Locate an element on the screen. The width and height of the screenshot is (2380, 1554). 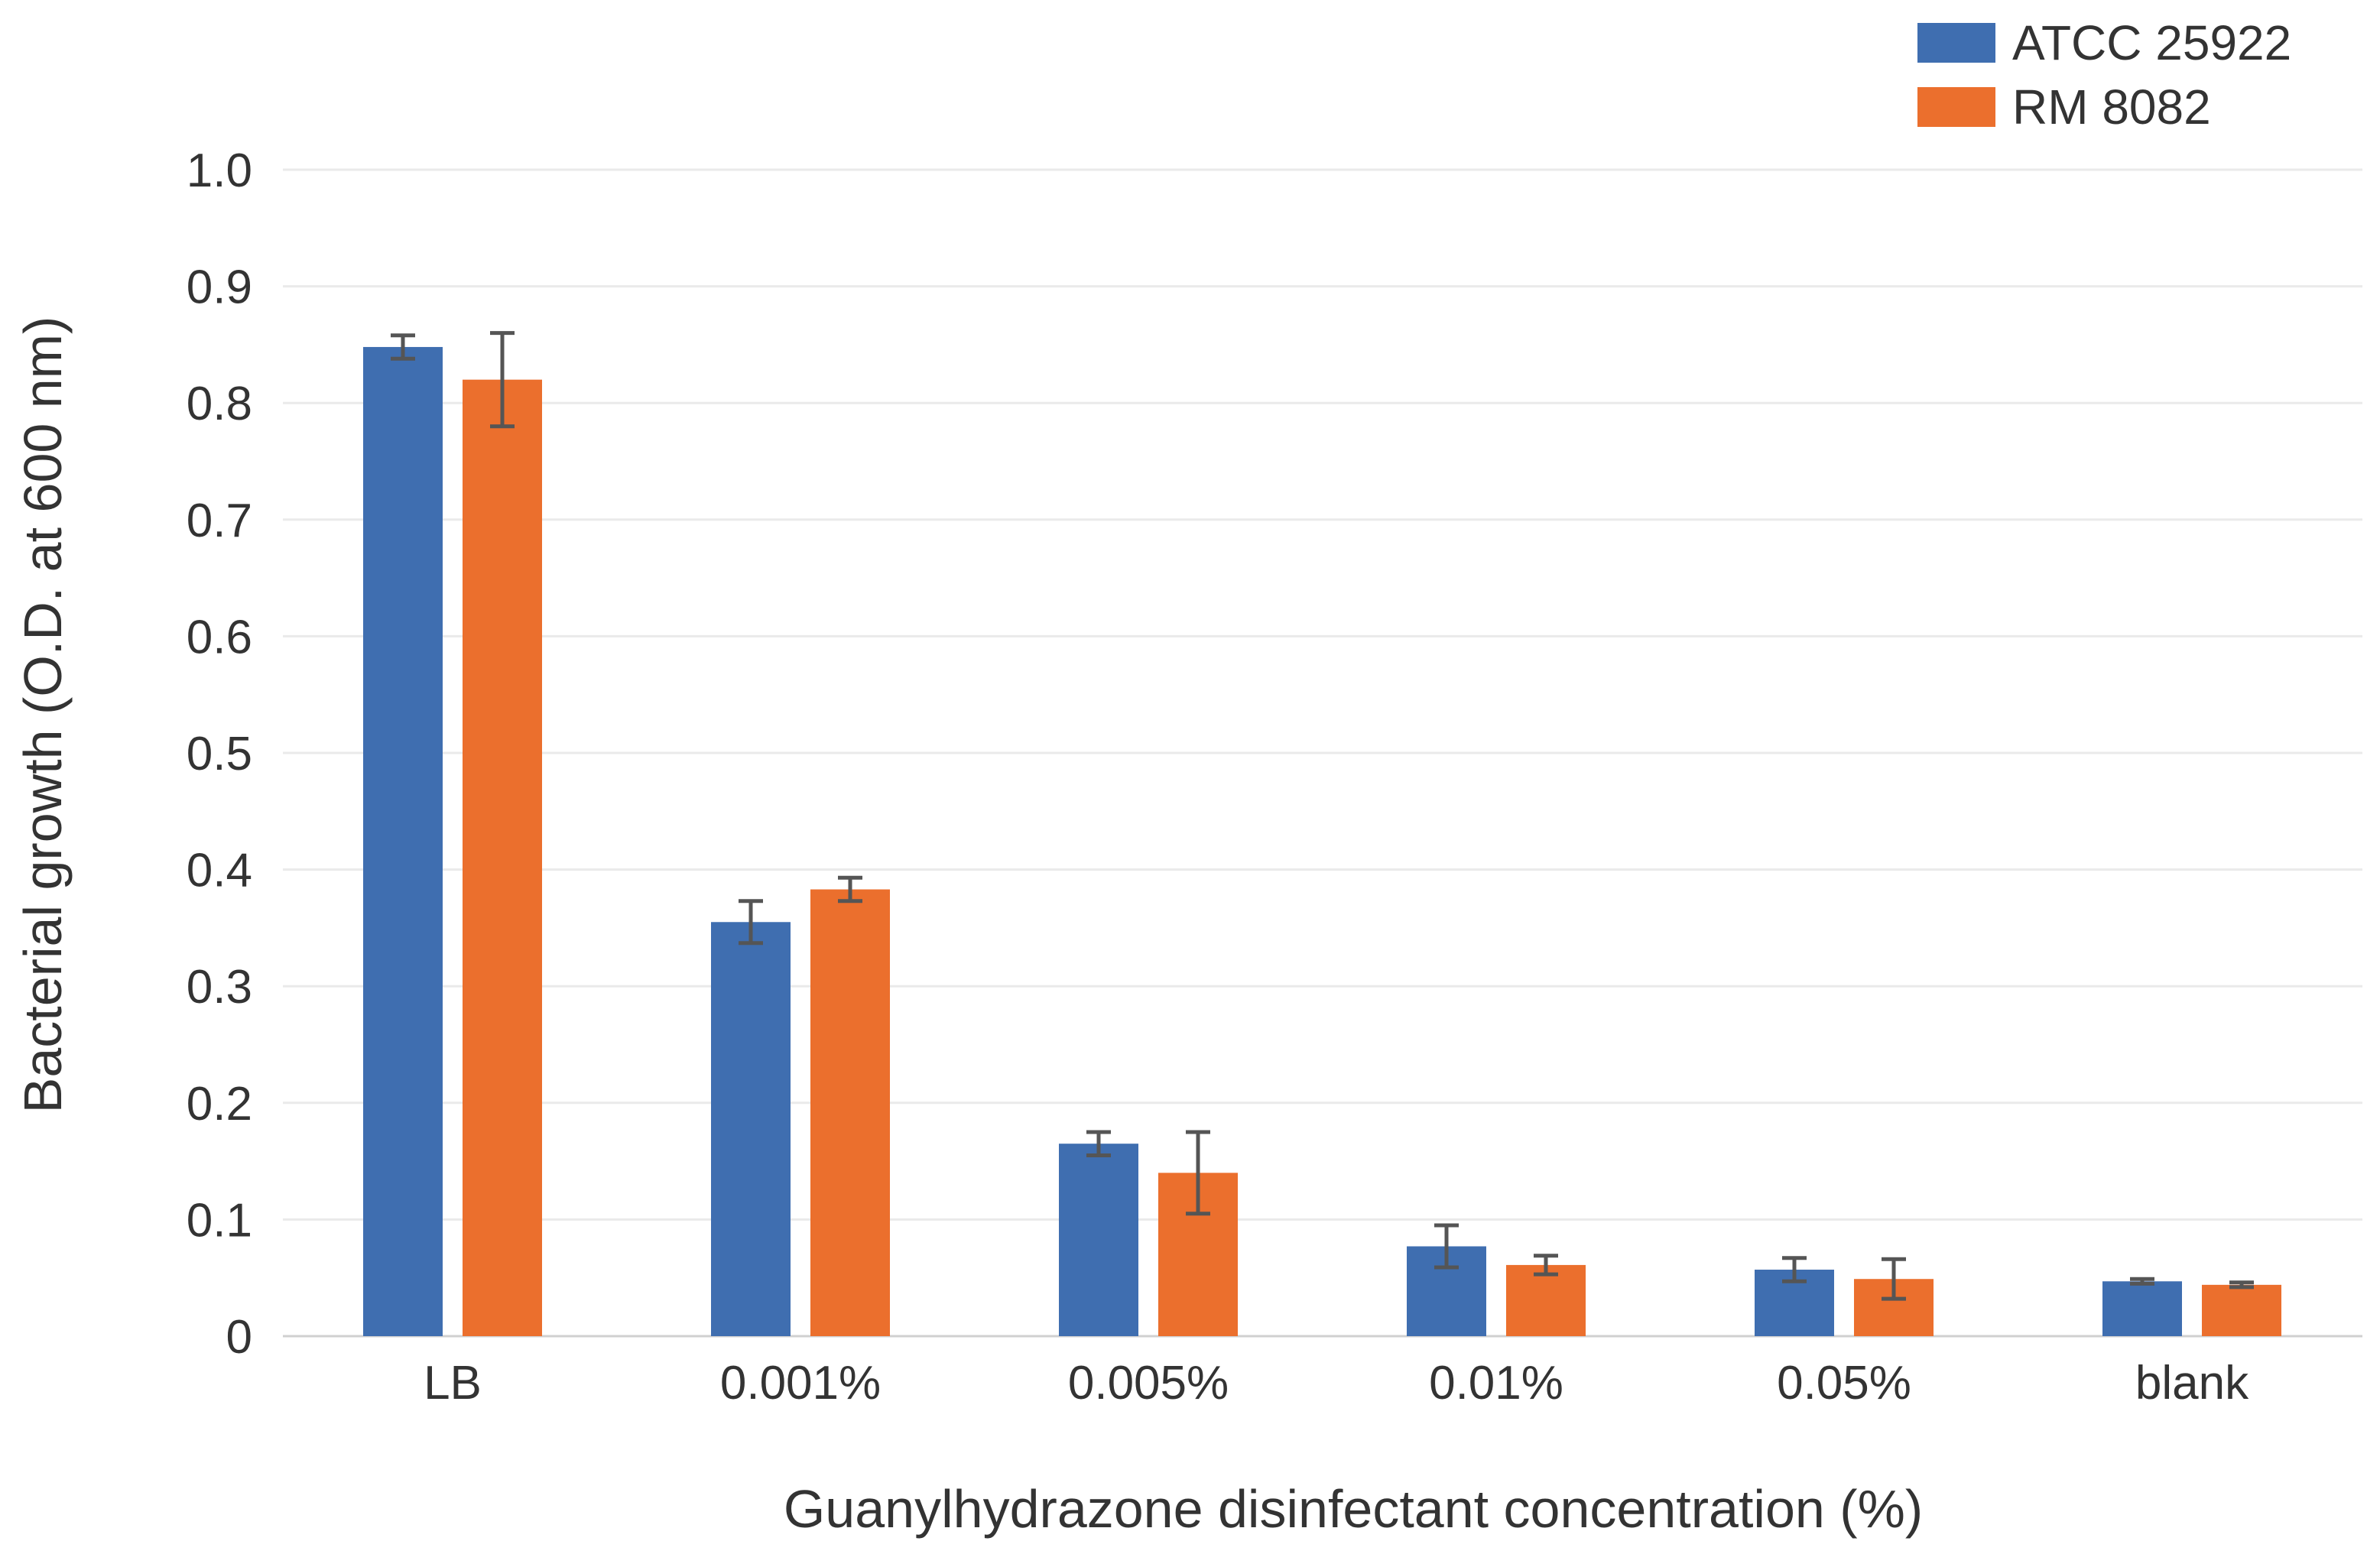
y-tick-label: 0.9 is located at coordinates (219, 288).